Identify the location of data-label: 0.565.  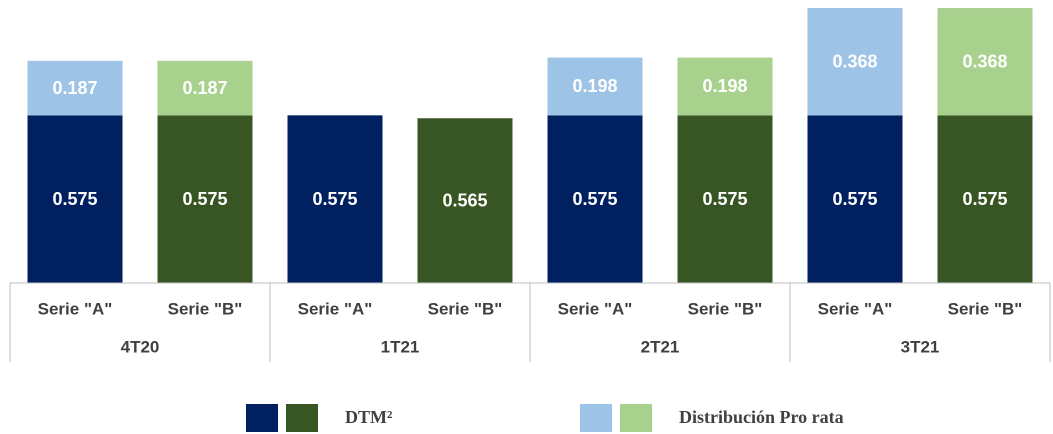
(464, 200).